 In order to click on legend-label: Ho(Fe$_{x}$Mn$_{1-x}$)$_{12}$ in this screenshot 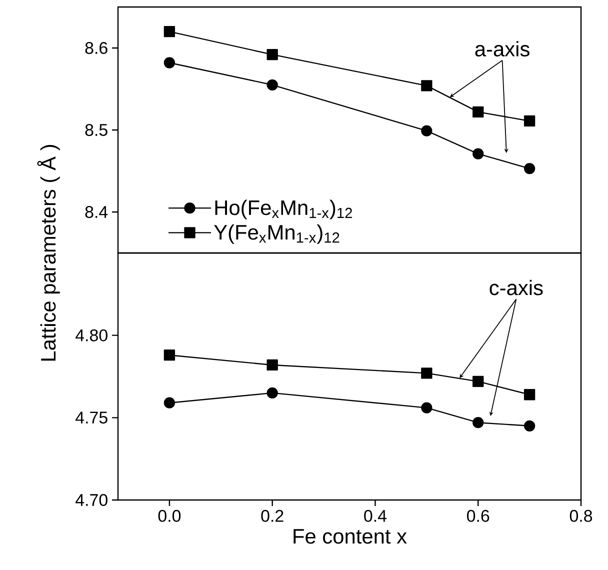, I will do `click(283, 210)`.